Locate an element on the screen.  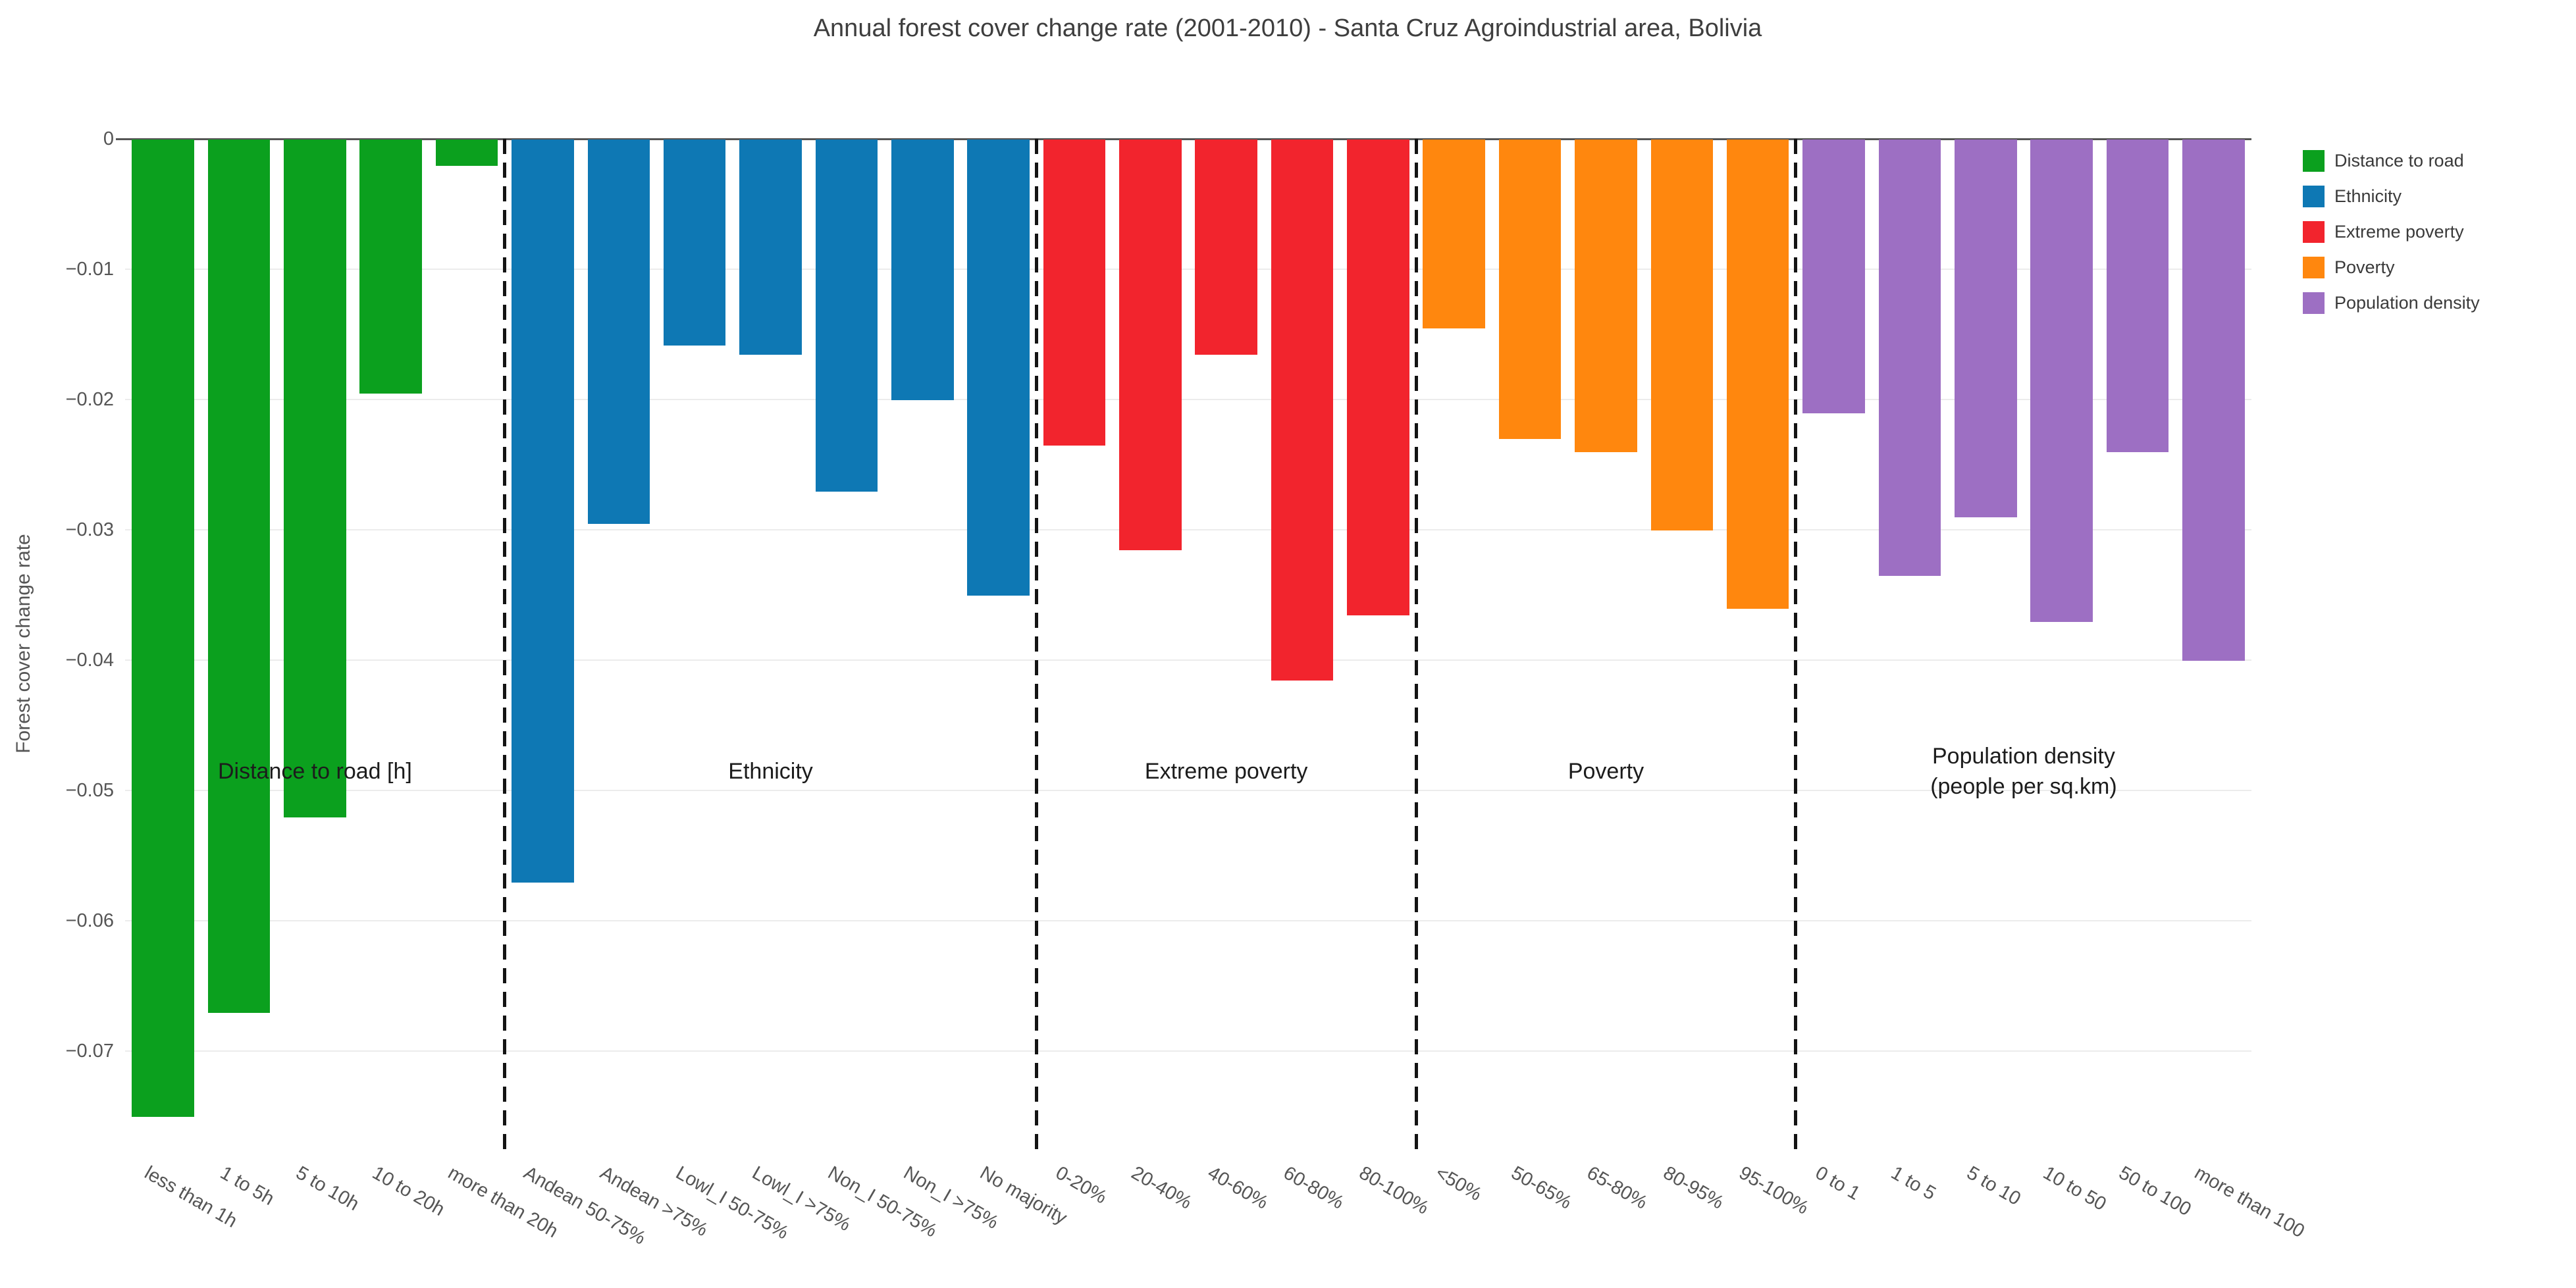
y-tick-label: 0 is located at coordinates (108, 138).